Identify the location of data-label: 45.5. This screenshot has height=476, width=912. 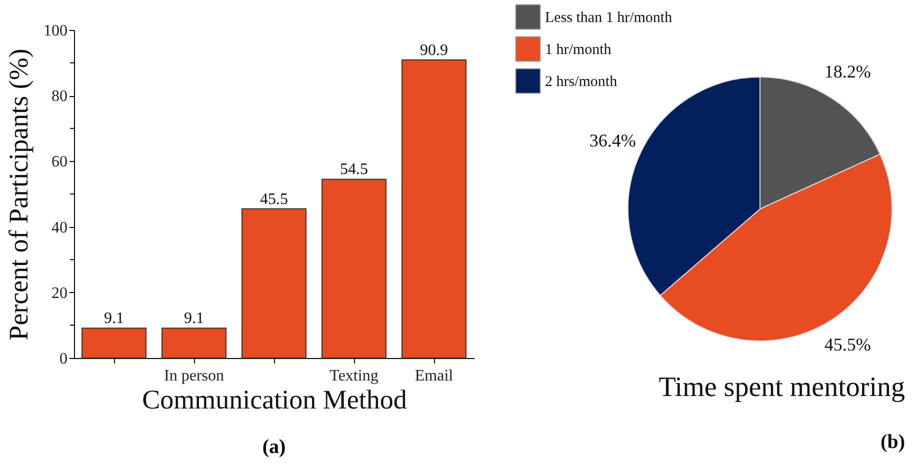
(274, 199).